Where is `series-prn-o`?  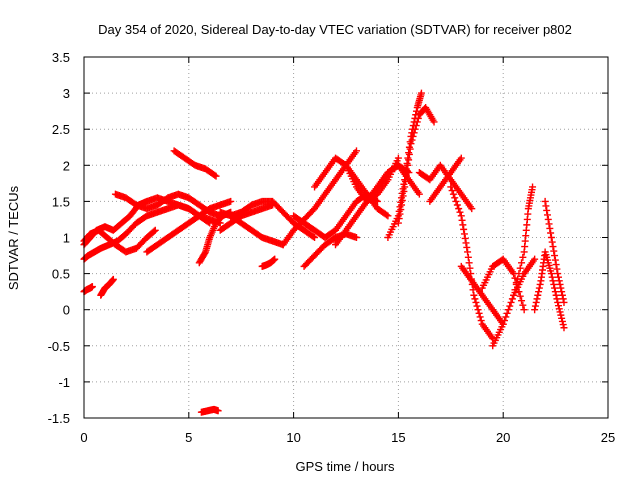 series-prn-o is located at coordinates (319, 198).